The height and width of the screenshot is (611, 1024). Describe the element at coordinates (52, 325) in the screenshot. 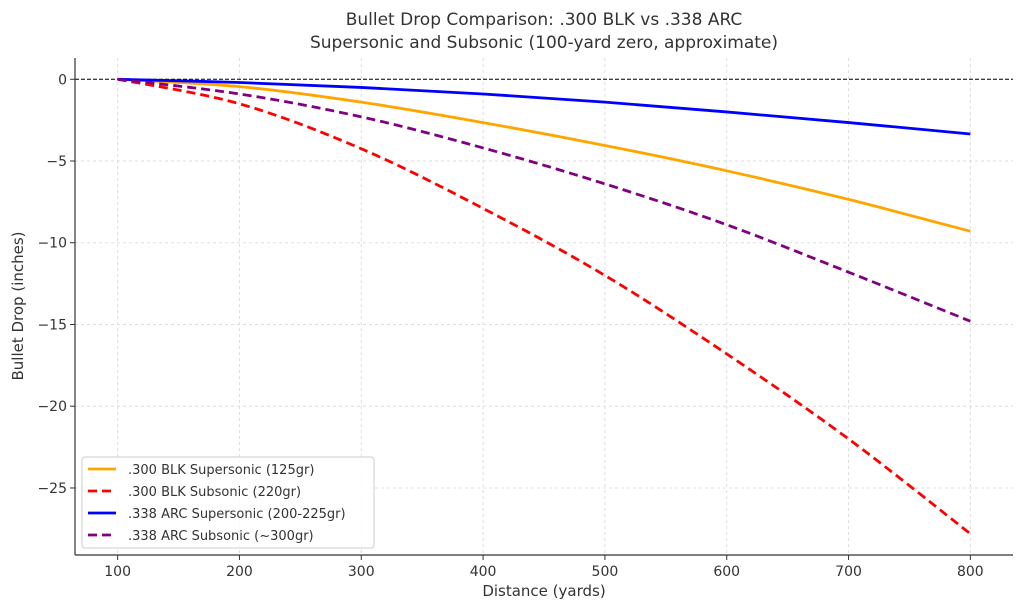

I see `y-tick-label: −15` at that location.